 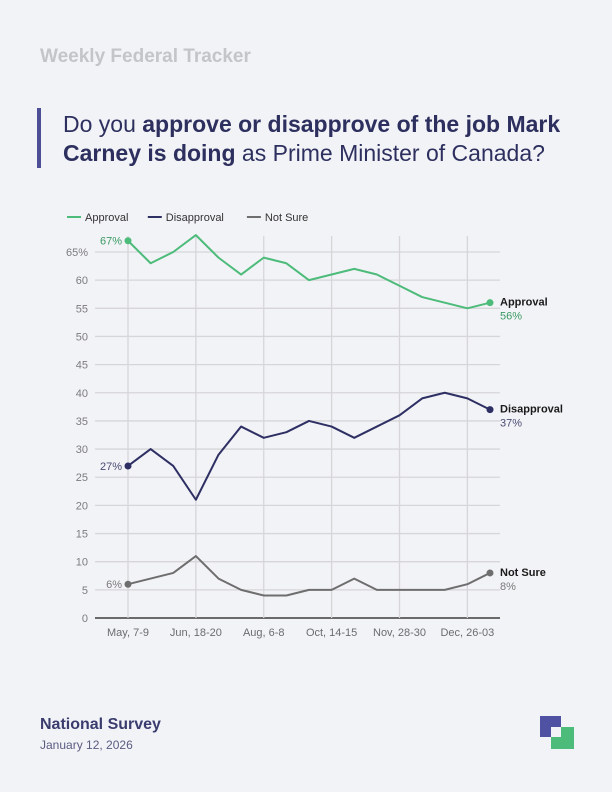 What do you see at coordinates (111, 242) in the screenshot?
I see `series-start-label: 67%` at bounding box center [111, 242].